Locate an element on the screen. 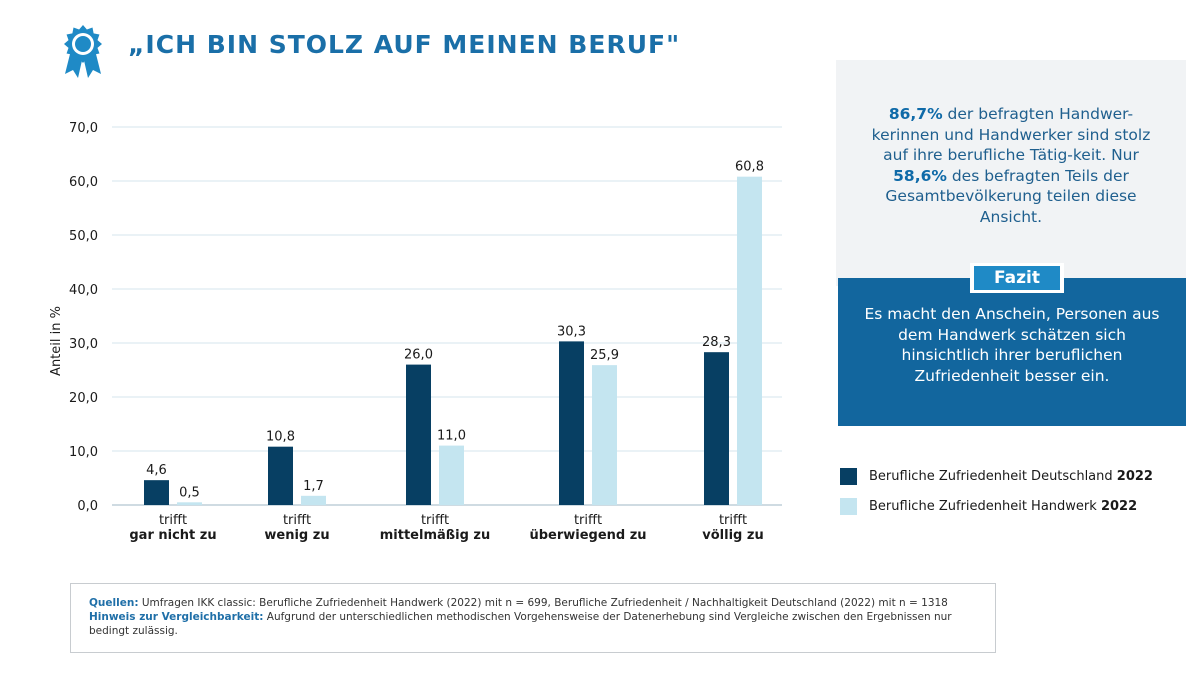 Image resolution: width=1200 pixels, height=676 pixels. legend-item-handwerk: Berufliche Zufriedenheit Handwerk 2022 is located at coordinates (996, 506).